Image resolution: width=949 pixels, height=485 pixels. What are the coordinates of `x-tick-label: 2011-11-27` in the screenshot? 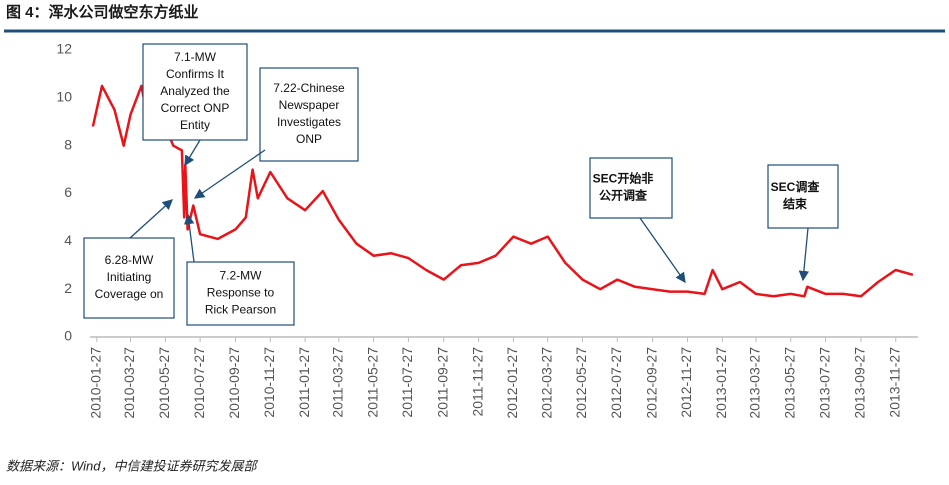 It's located at (477, 382).